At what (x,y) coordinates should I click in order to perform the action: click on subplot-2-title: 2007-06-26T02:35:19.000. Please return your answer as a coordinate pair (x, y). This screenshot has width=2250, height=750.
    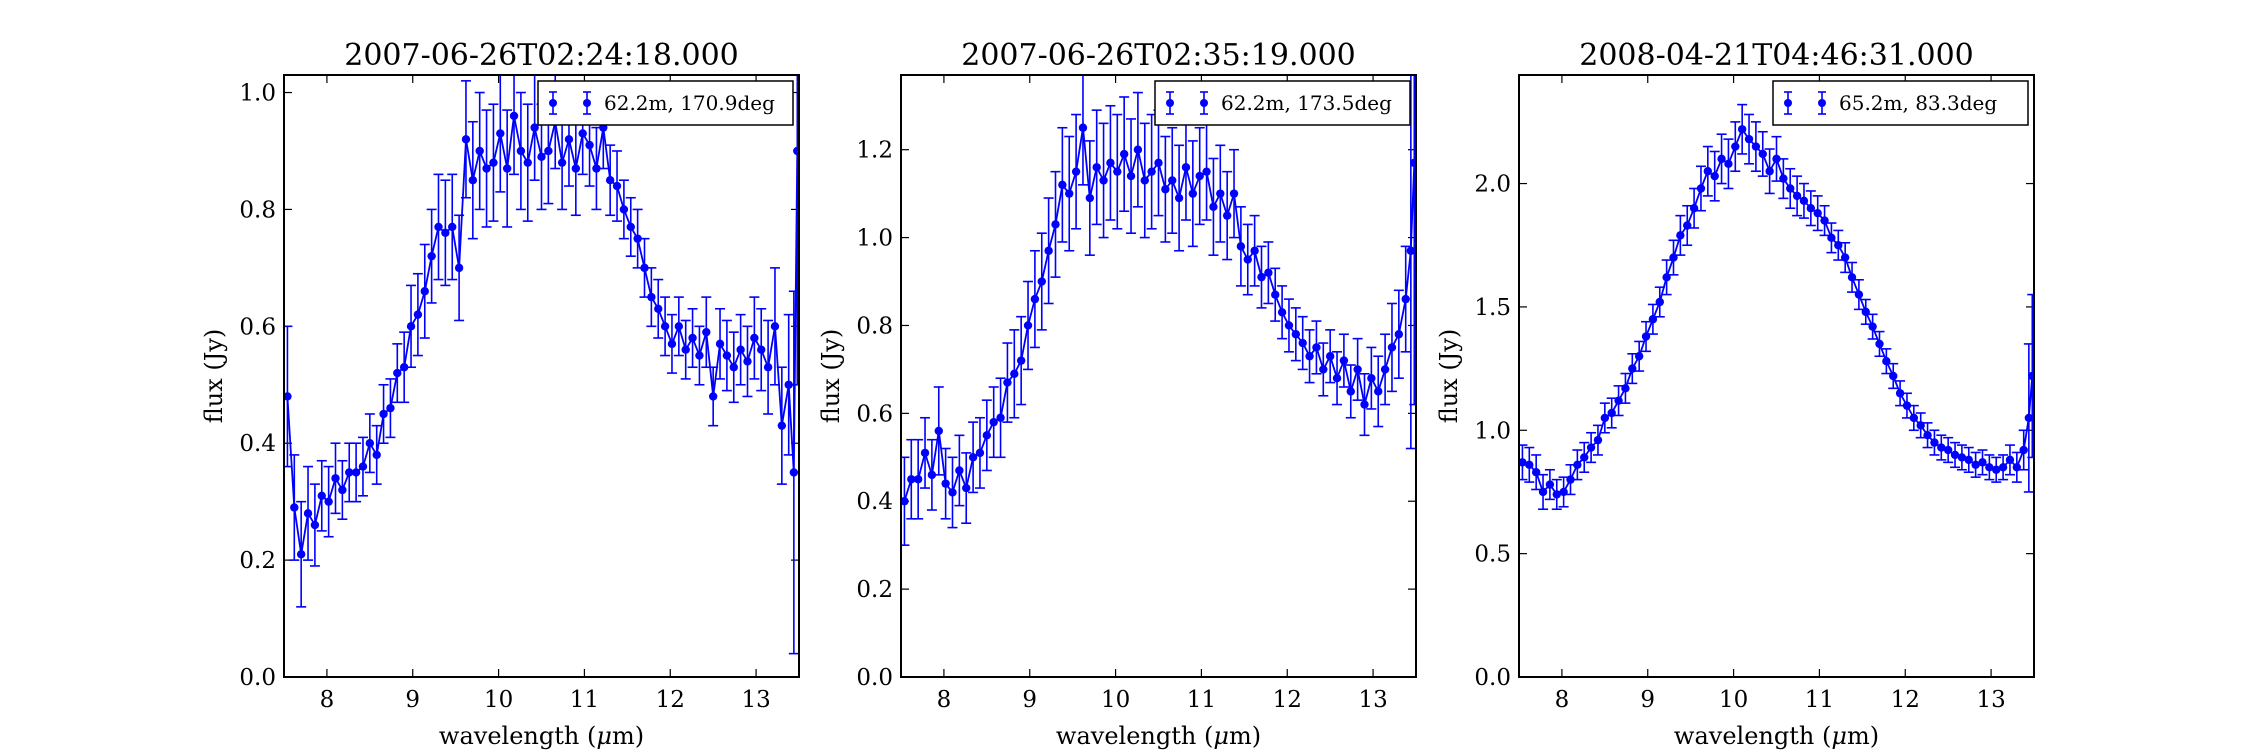
    Looking at the image, I should click on (1158, 55).